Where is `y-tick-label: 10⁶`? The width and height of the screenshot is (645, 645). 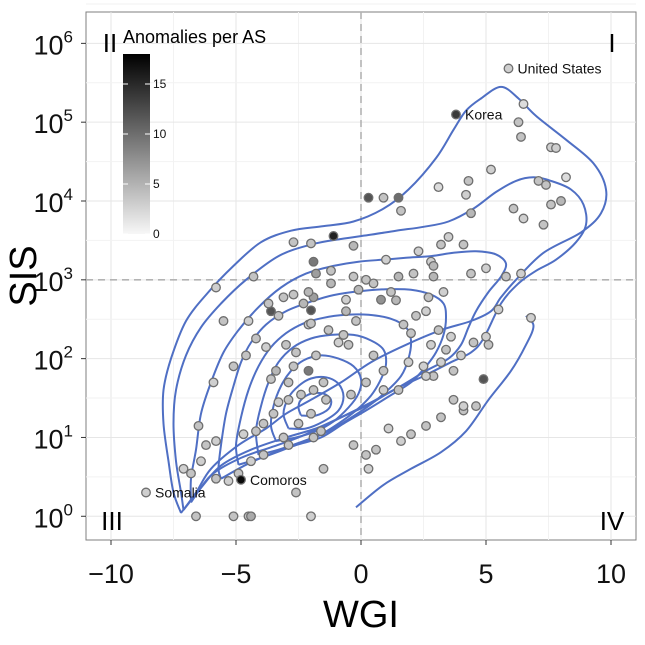
y-tick-label: 10⁶ is located at coordinates (53, 43).